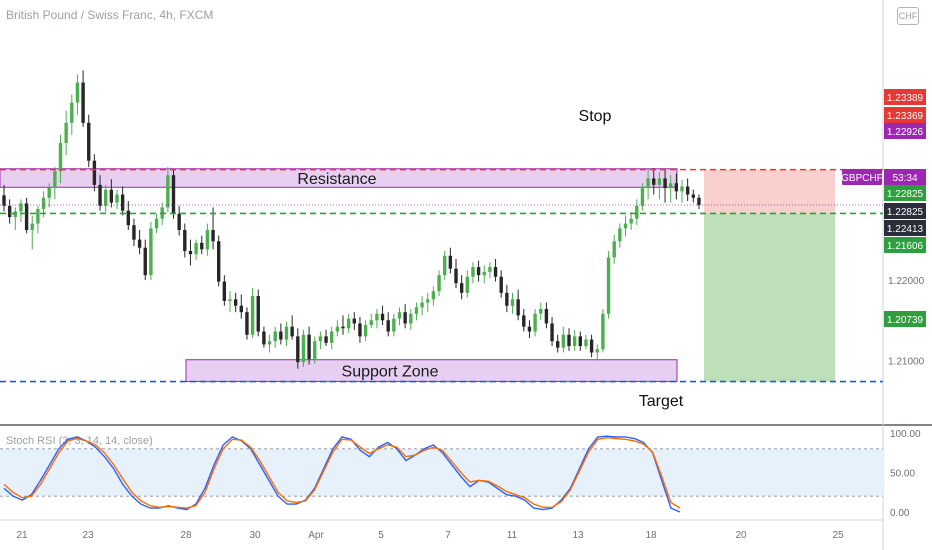 This screenshot has height=550, width=932. Describe the element at coordinates (512, 535) in the screenshot. I see `time-tick-label: 11` at that location.